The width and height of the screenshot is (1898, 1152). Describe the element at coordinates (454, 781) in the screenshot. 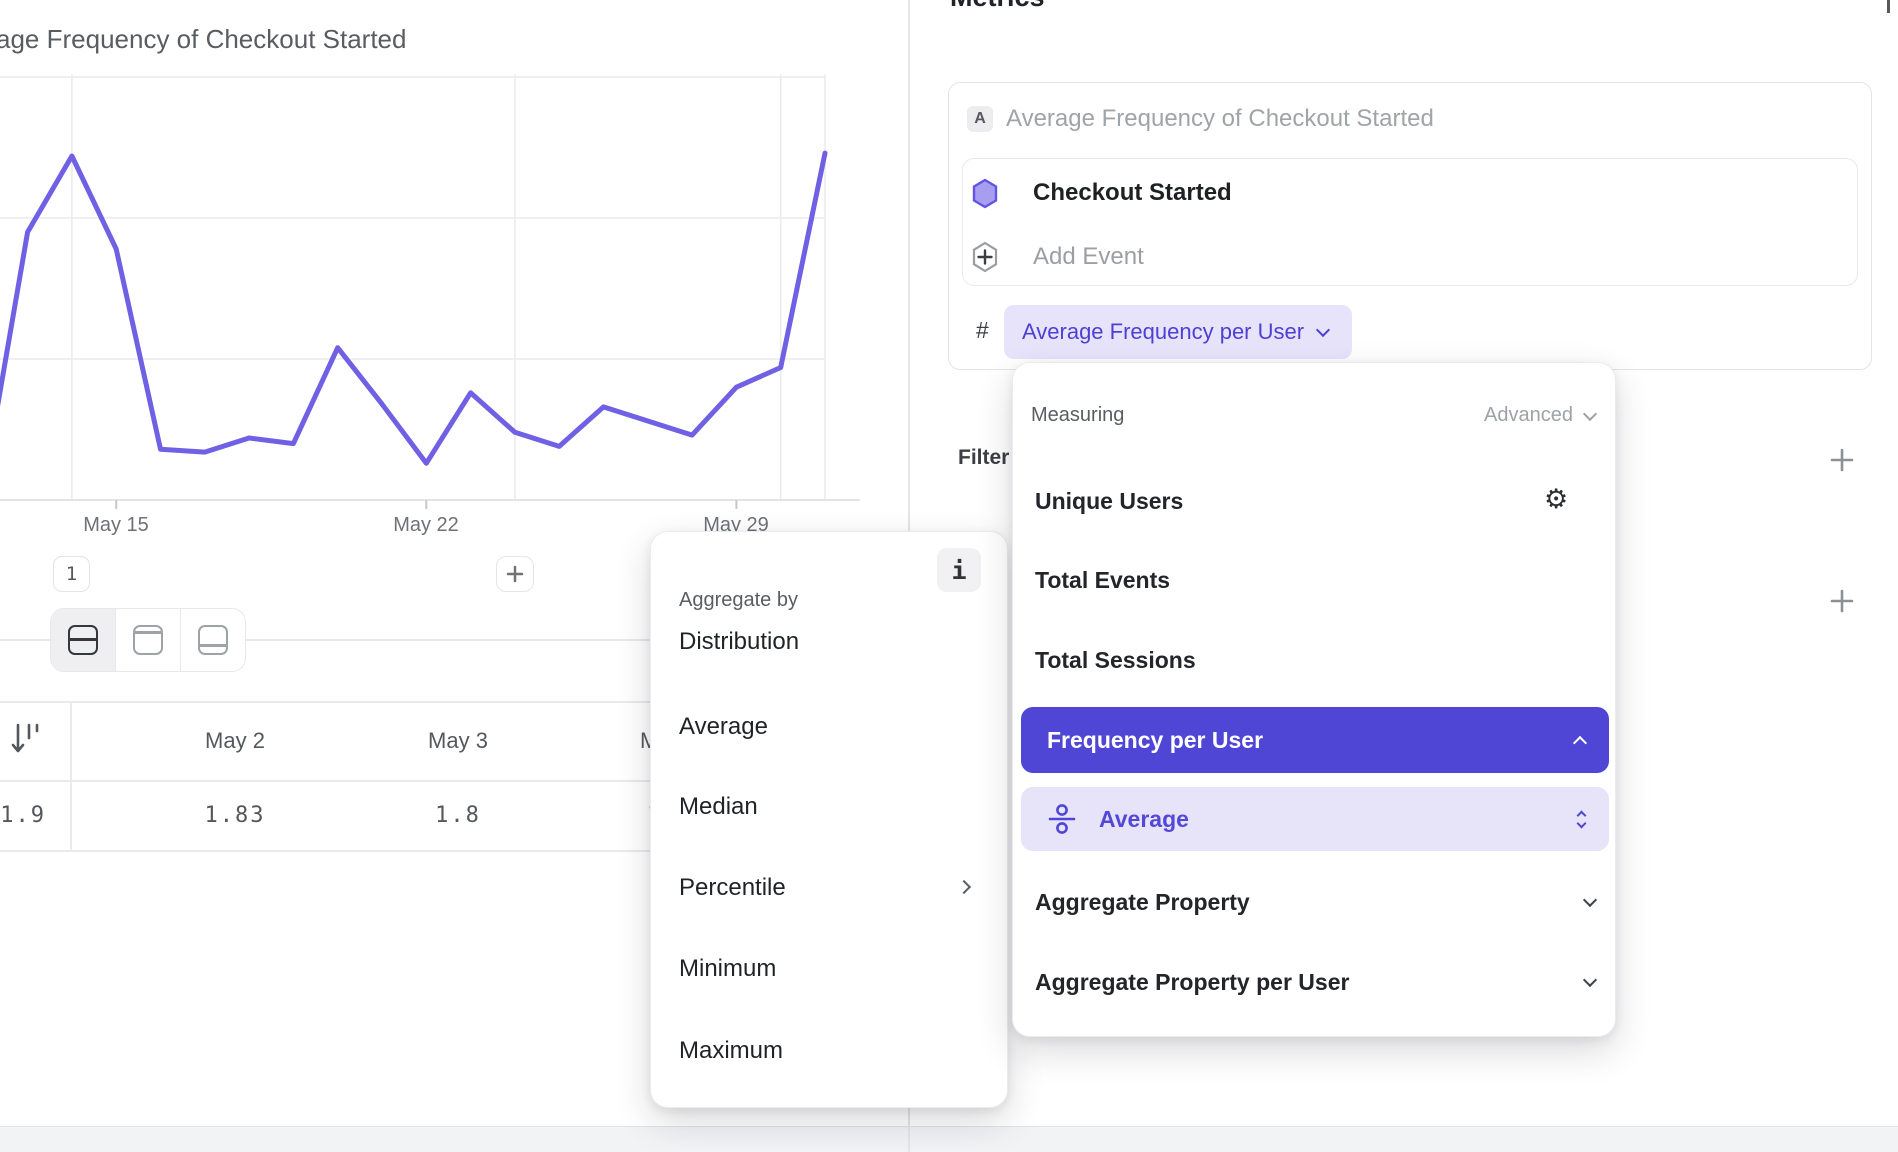

I see `table-header-divider` at that location.